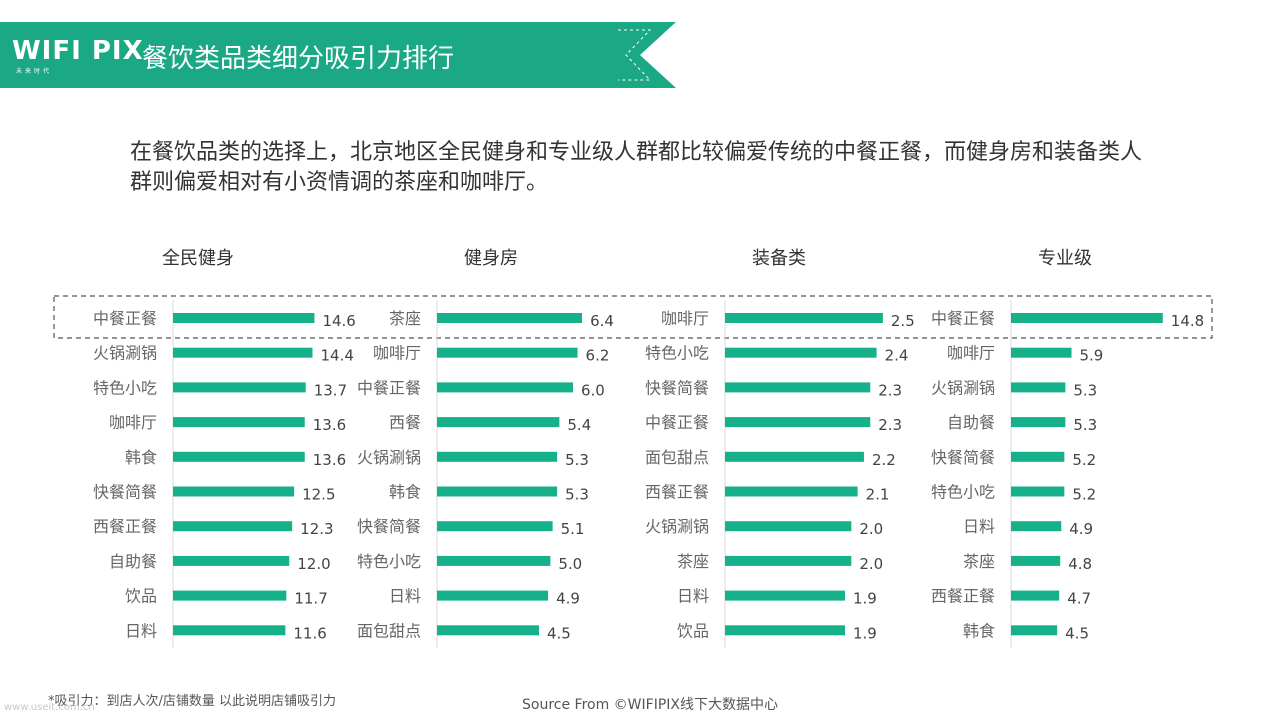 This screenshot has height=720, width=1280. I want to click on page-title: 餐饮类品类细分吸引力排行, so click(298, 59).